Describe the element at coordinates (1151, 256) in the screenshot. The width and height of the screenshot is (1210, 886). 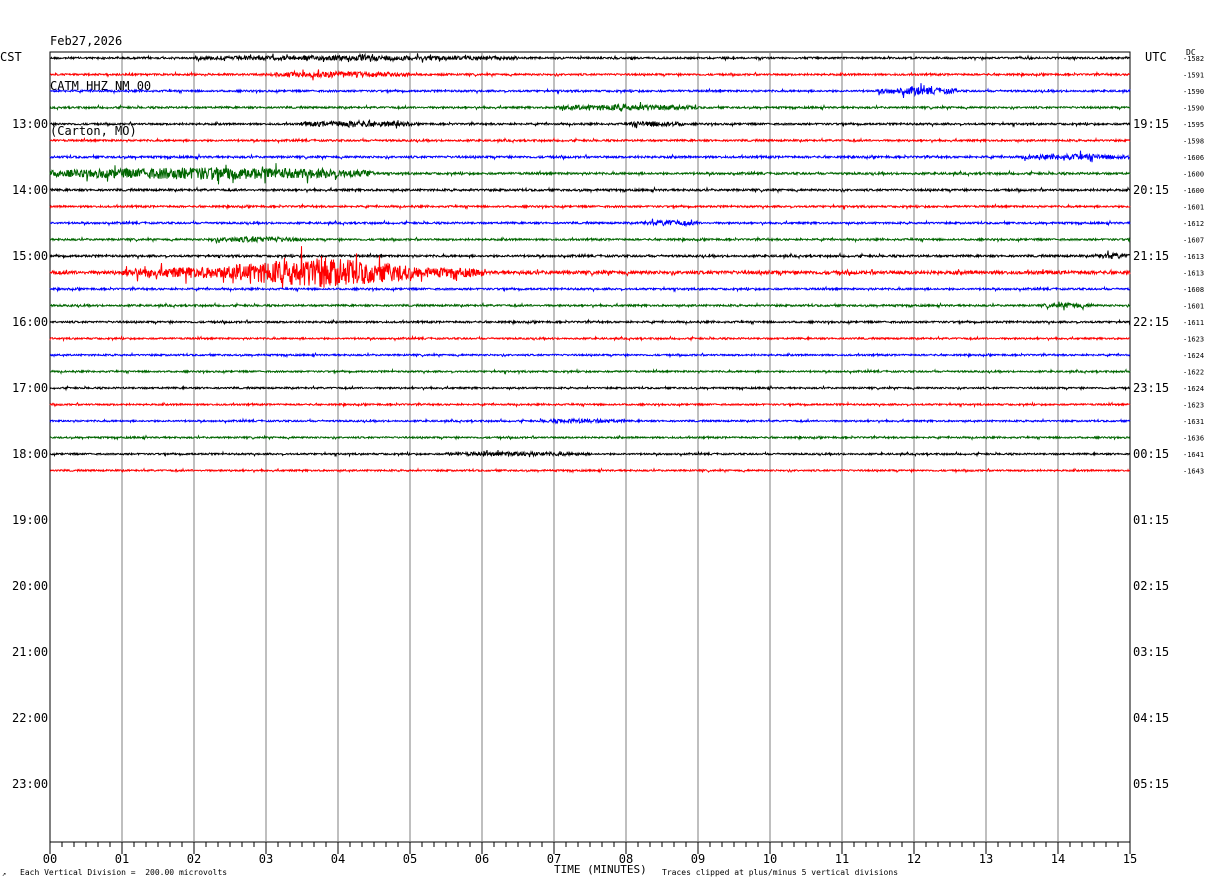
I see `hour-label-right: 21:15` at that location.